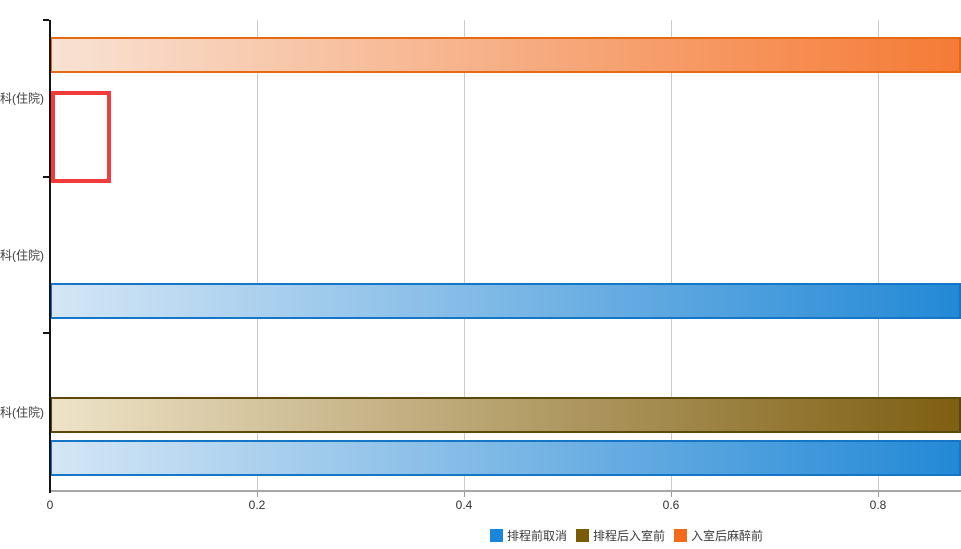  I want to click on x-axis-tick-label: 0.8, so click(878, 505).